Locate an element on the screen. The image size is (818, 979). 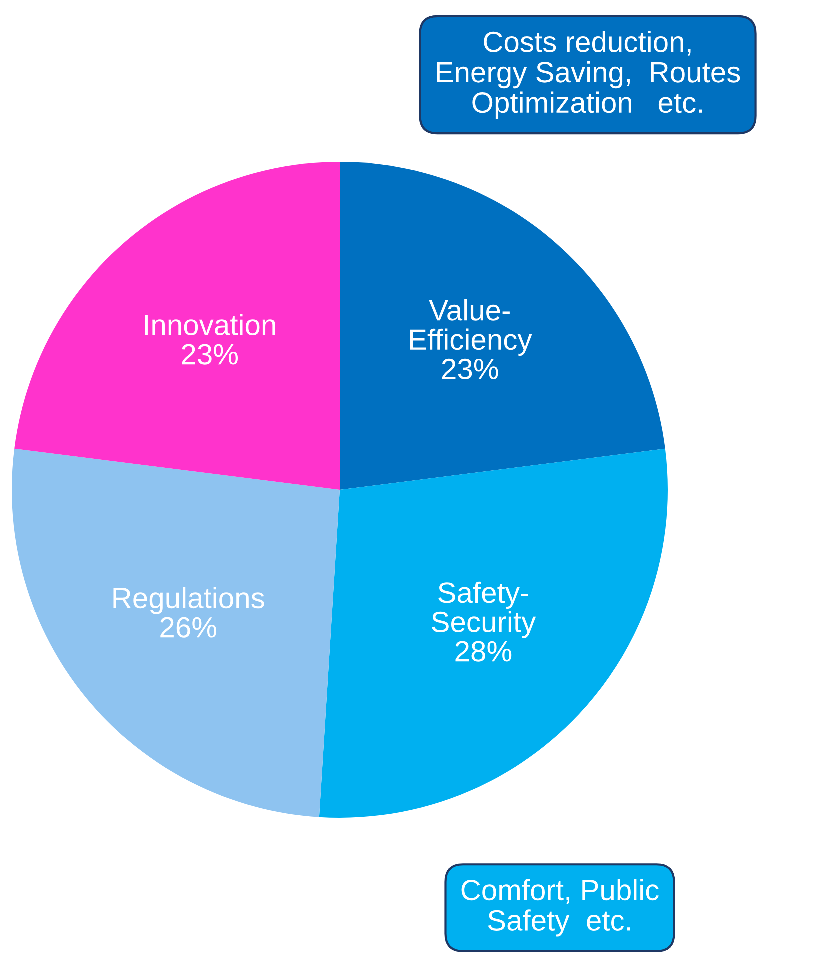
data-label: 28% is located at coordinates (484, 651).